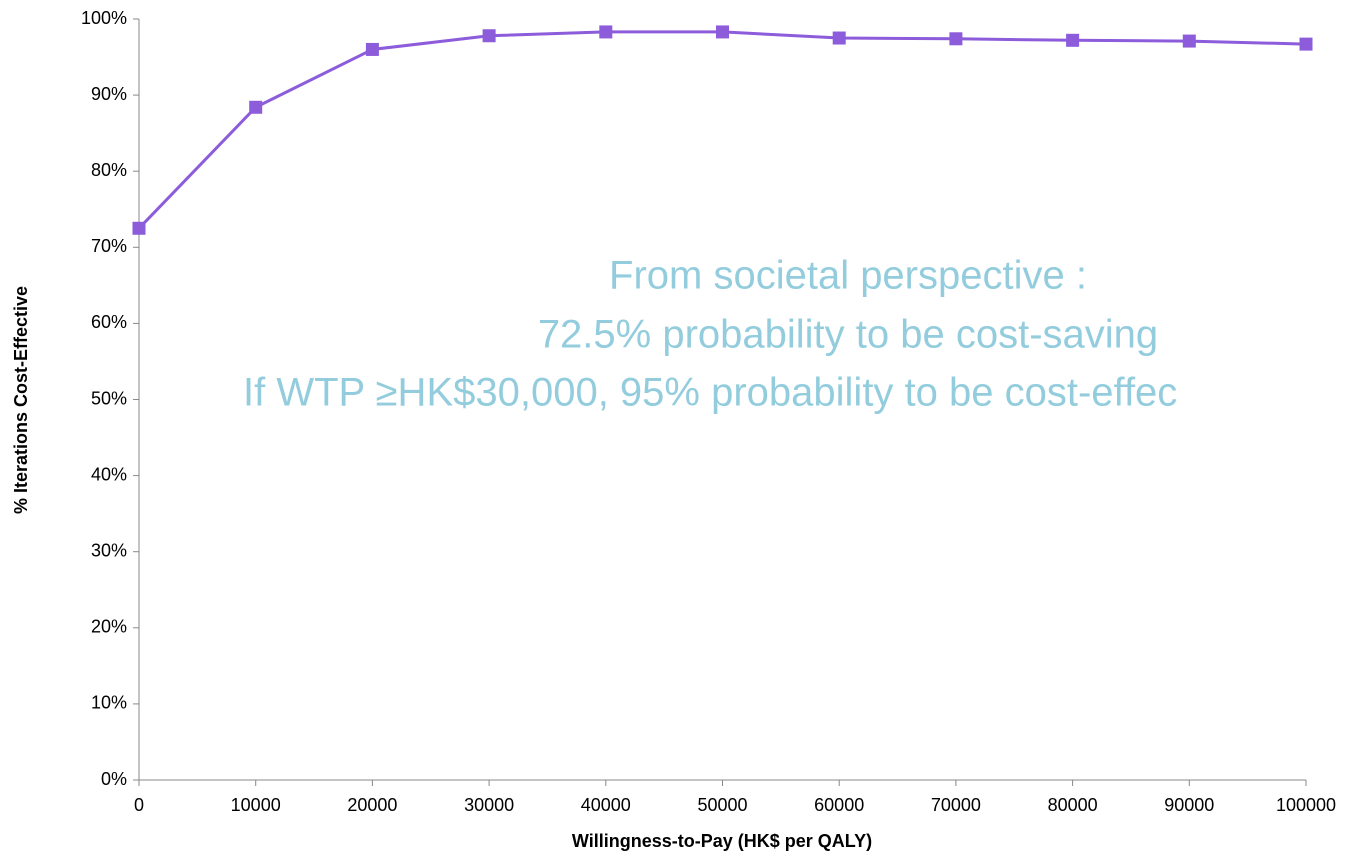 This screenshot has height=862, width=1354. Describe the element at coordinates (1189, 805) in the screenshot. I see `x-tick-label: 90000` at that location.